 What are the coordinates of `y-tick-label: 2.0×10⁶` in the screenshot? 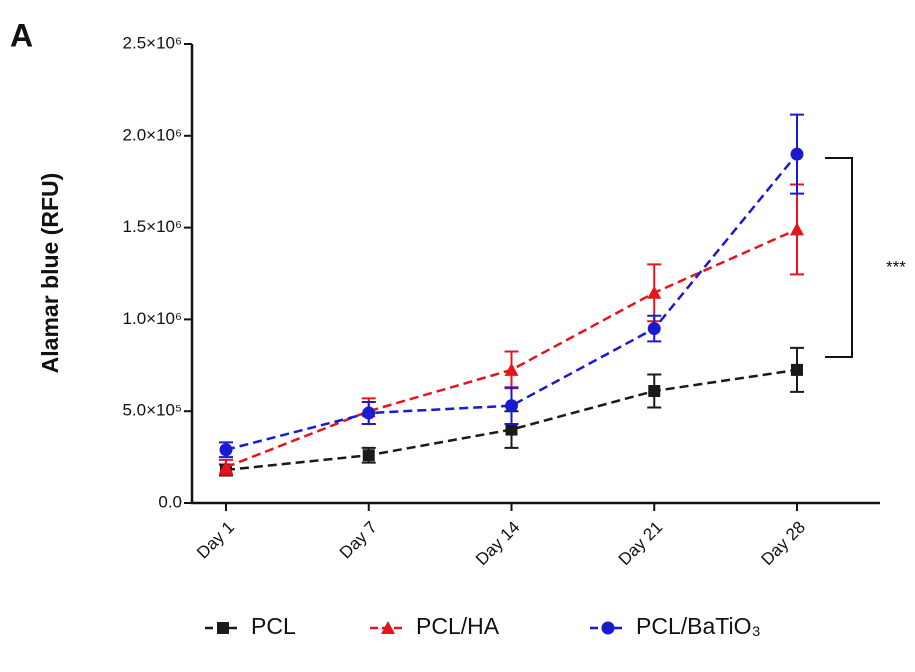 It's located at (152, 134).